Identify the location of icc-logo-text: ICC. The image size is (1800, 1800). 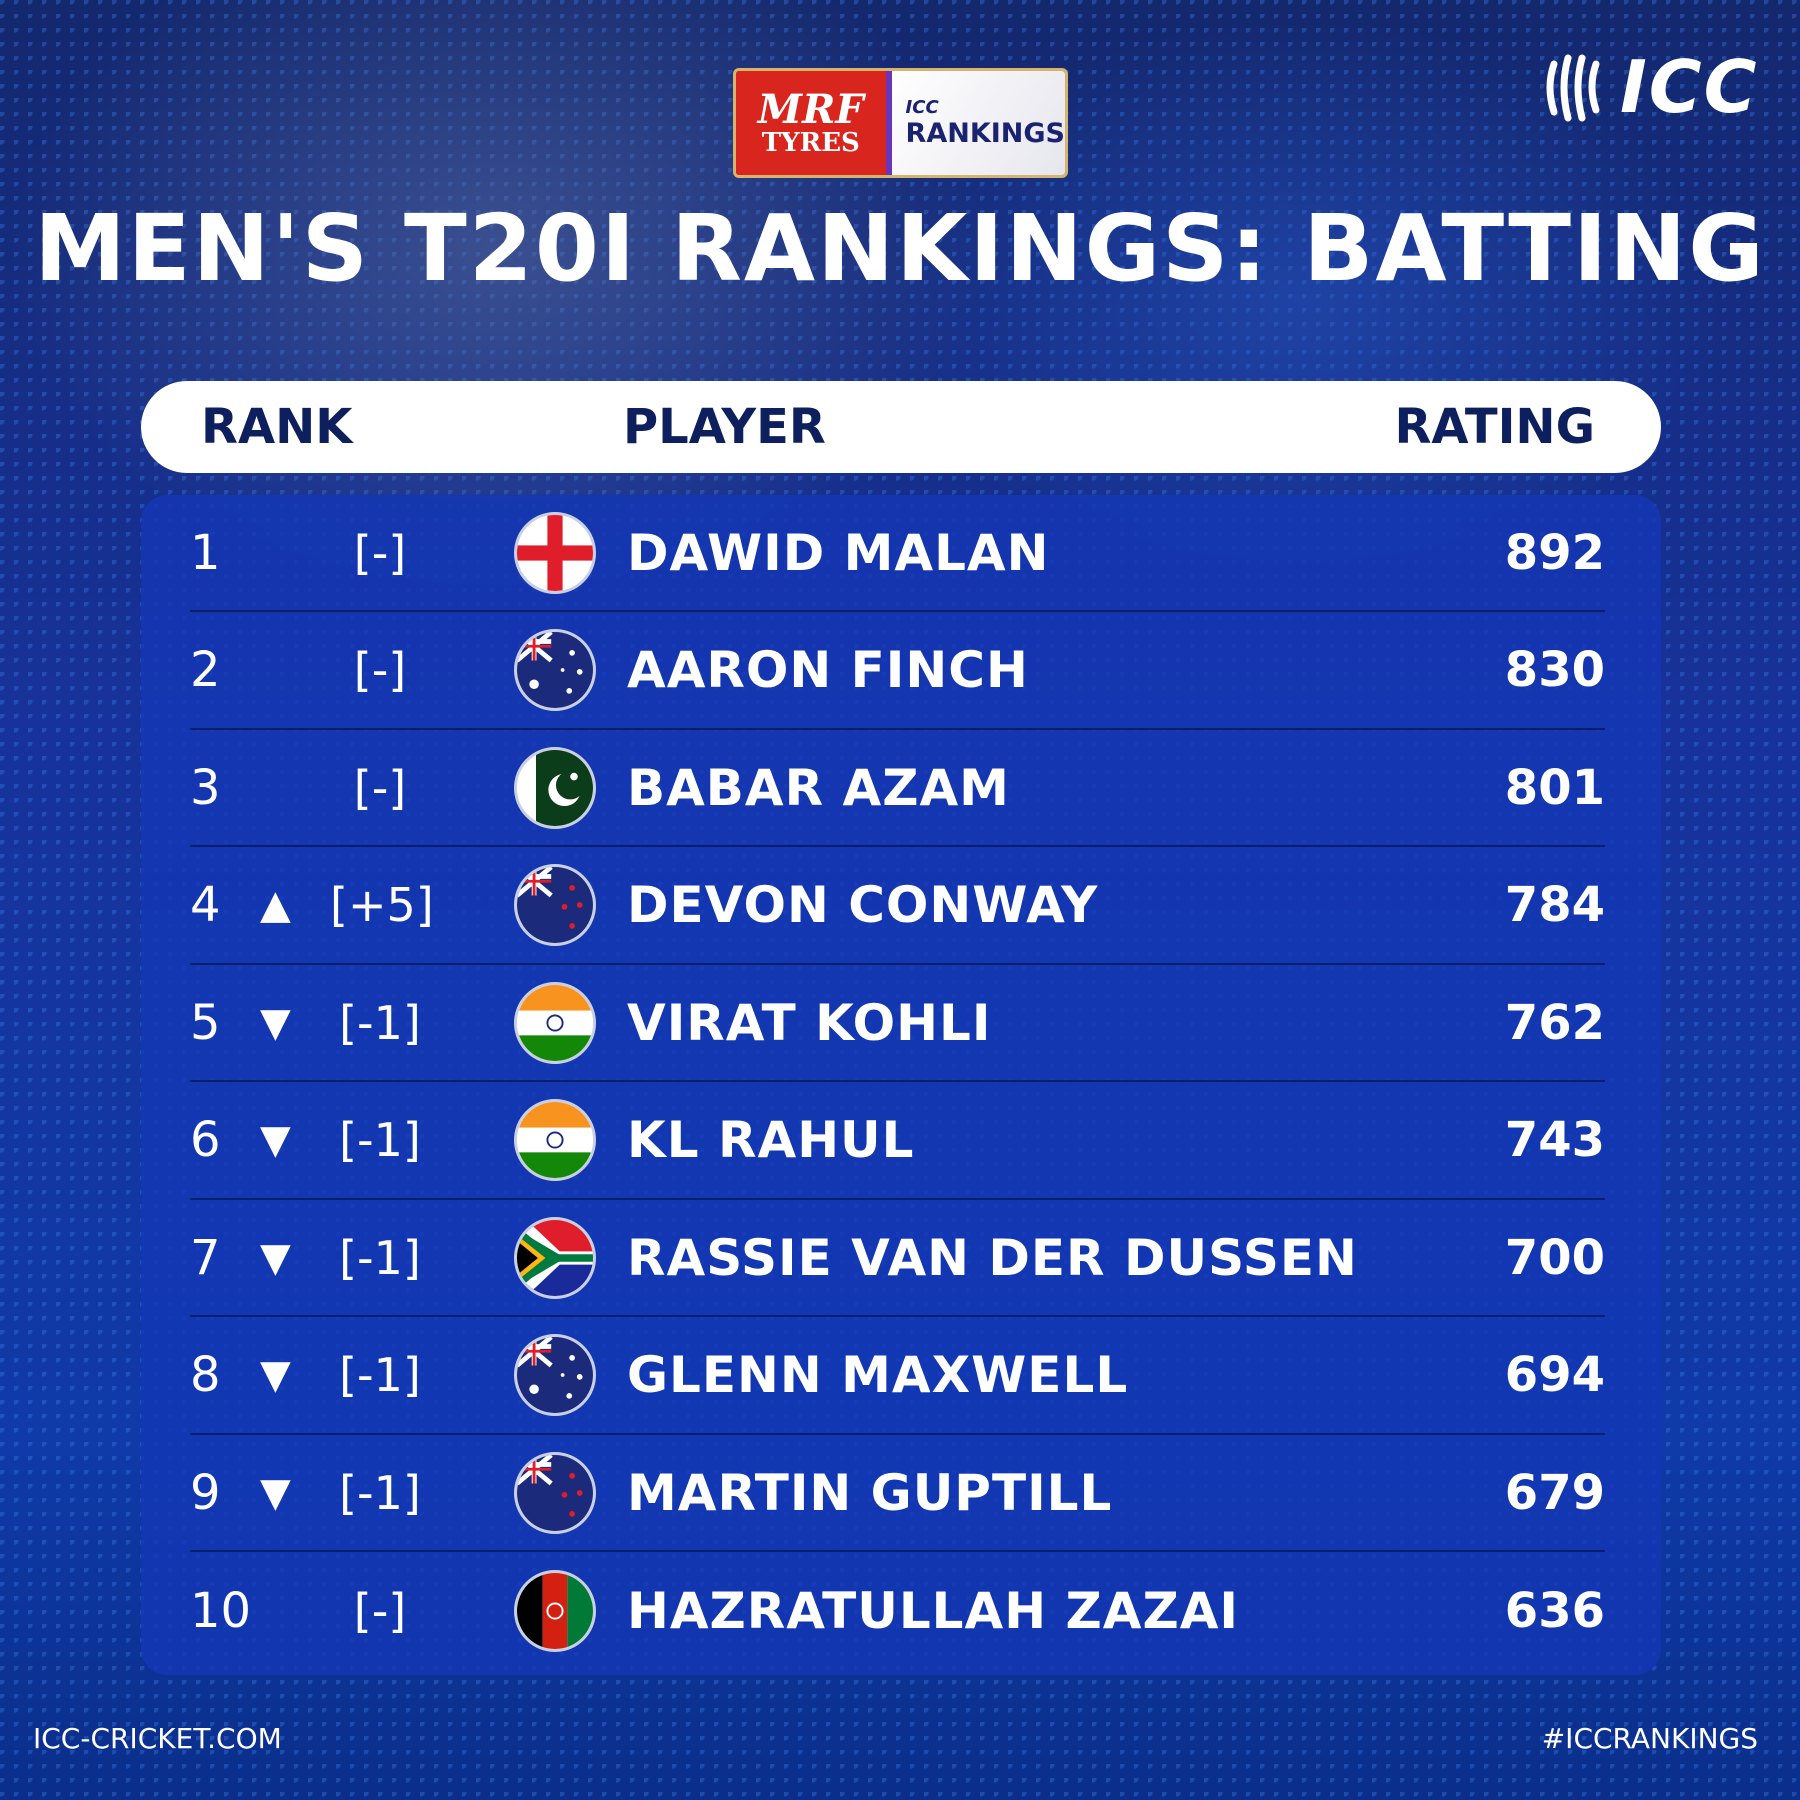
(1689, 87).